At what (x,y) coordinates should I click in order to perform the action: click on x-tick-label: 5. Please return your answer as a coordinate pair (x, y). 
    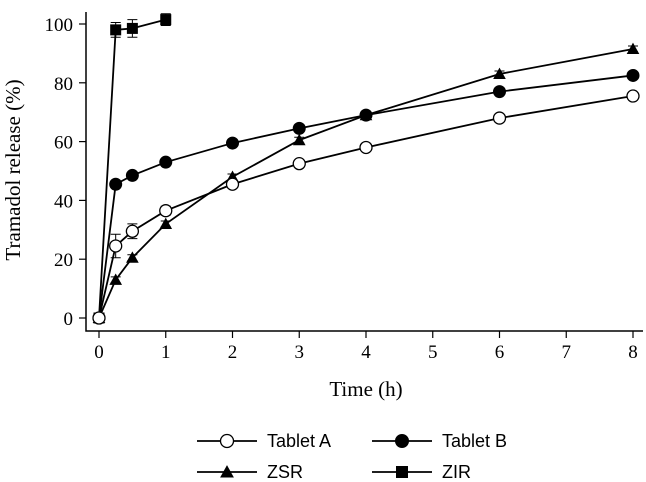
    Looking at the image, I should click on (433, 352).